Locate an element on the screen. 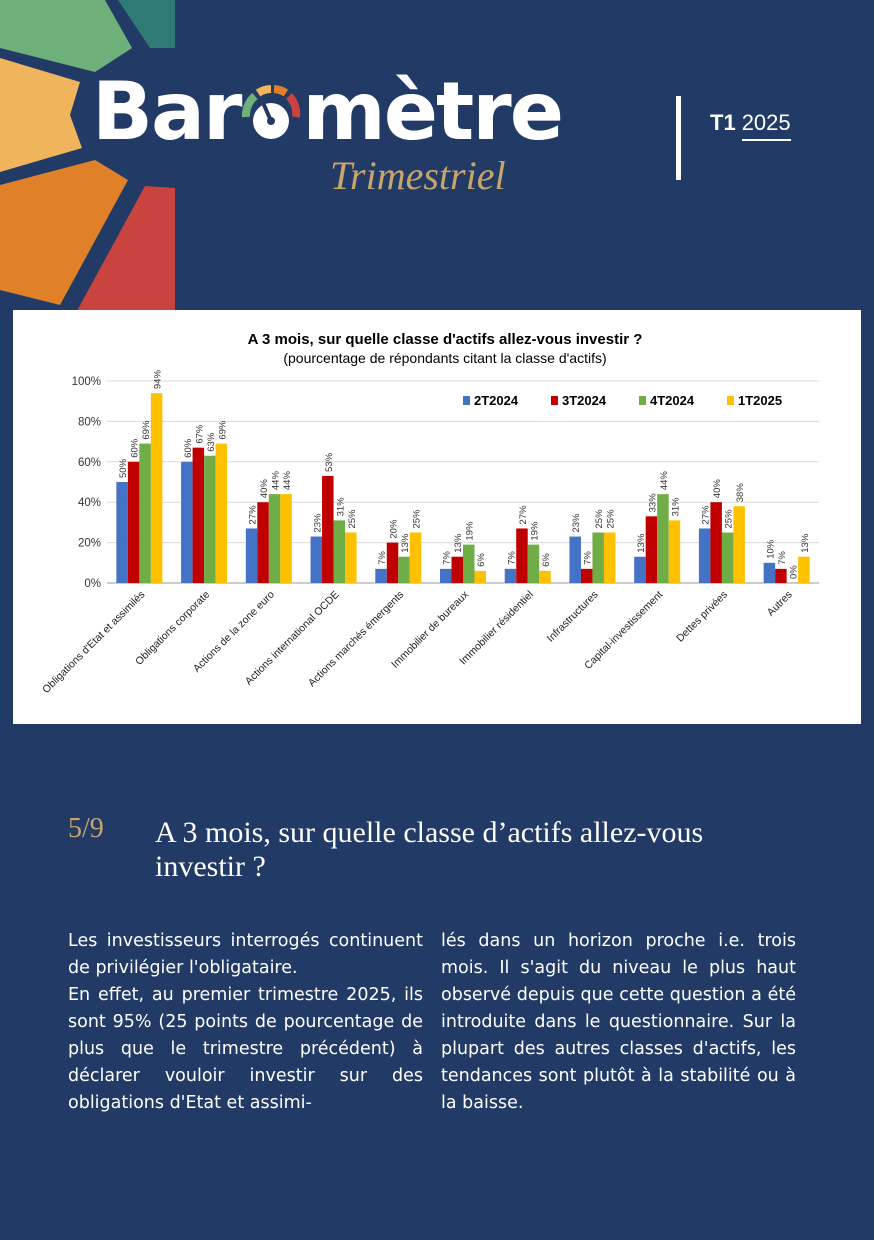 The height and width of the screenshot is (1240, 874). data-label: 10% is located at coordinates (770, 549).